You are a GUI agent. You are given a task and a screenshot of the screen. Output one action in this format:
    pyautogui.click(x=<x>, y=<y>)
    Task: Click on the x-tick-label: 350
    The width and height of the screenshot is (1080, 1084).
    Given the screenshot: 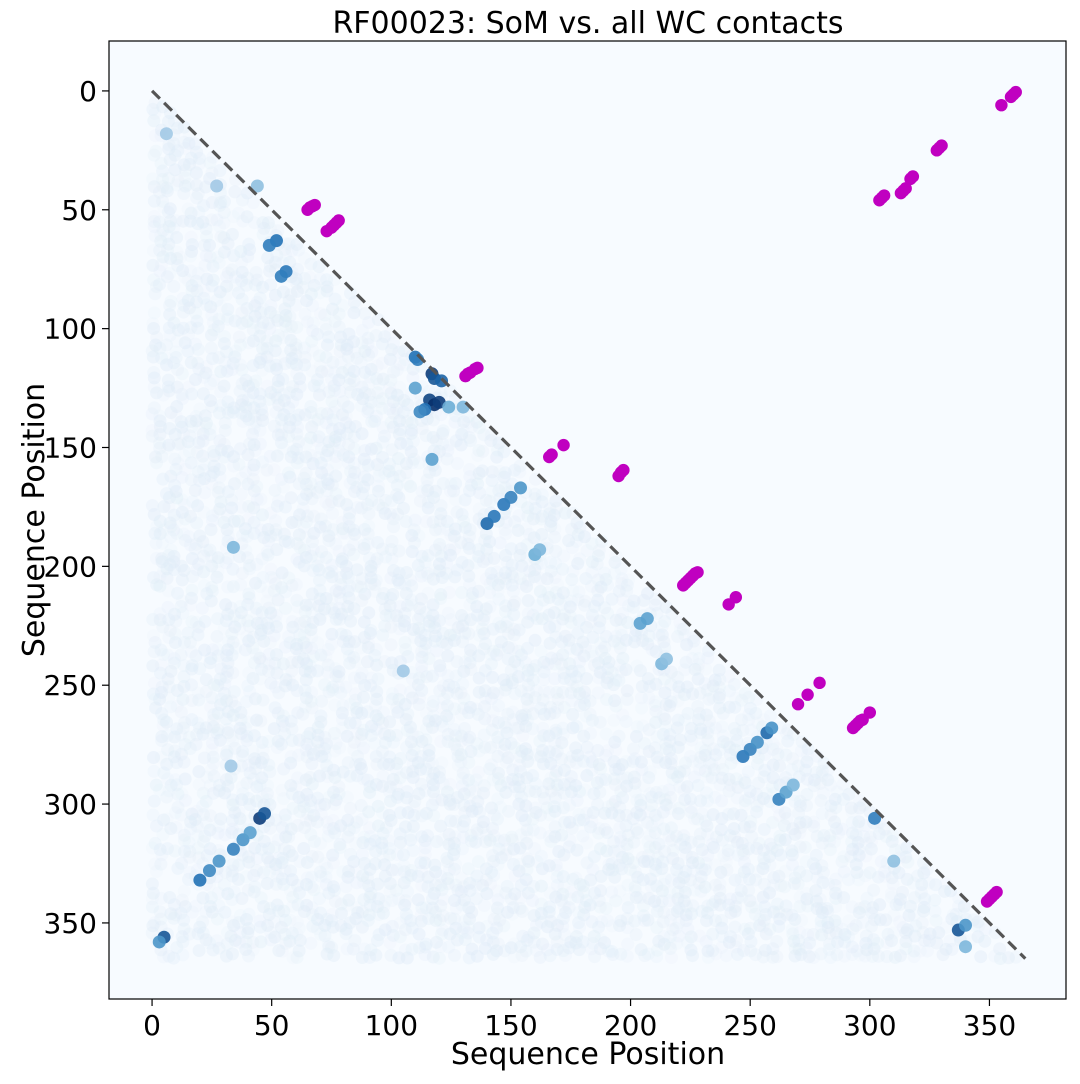 What is the action you would take?
    pyautogui.click(x=989, y=1025)
    